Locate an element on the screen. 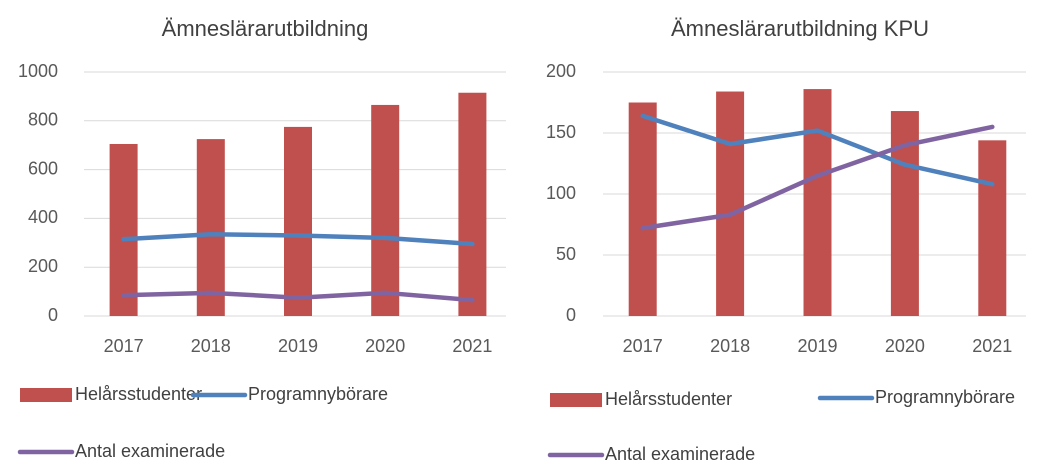  y-tick-label: 100 is located at coordinates (561, 193).